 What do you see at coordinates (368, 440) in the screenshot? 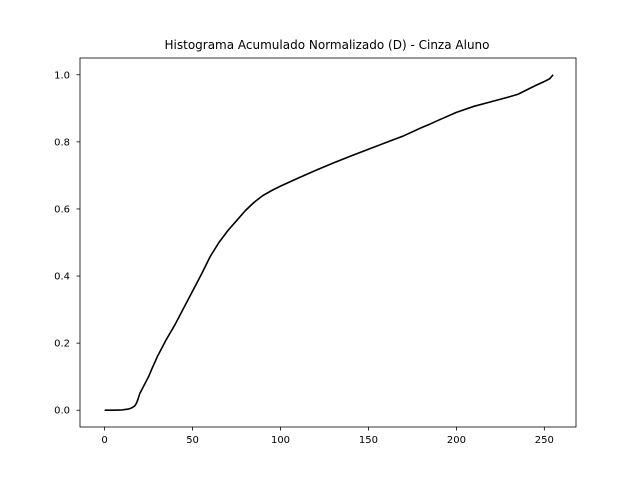
I see `x-tick-label: 150` at bounding box center [368, 440].